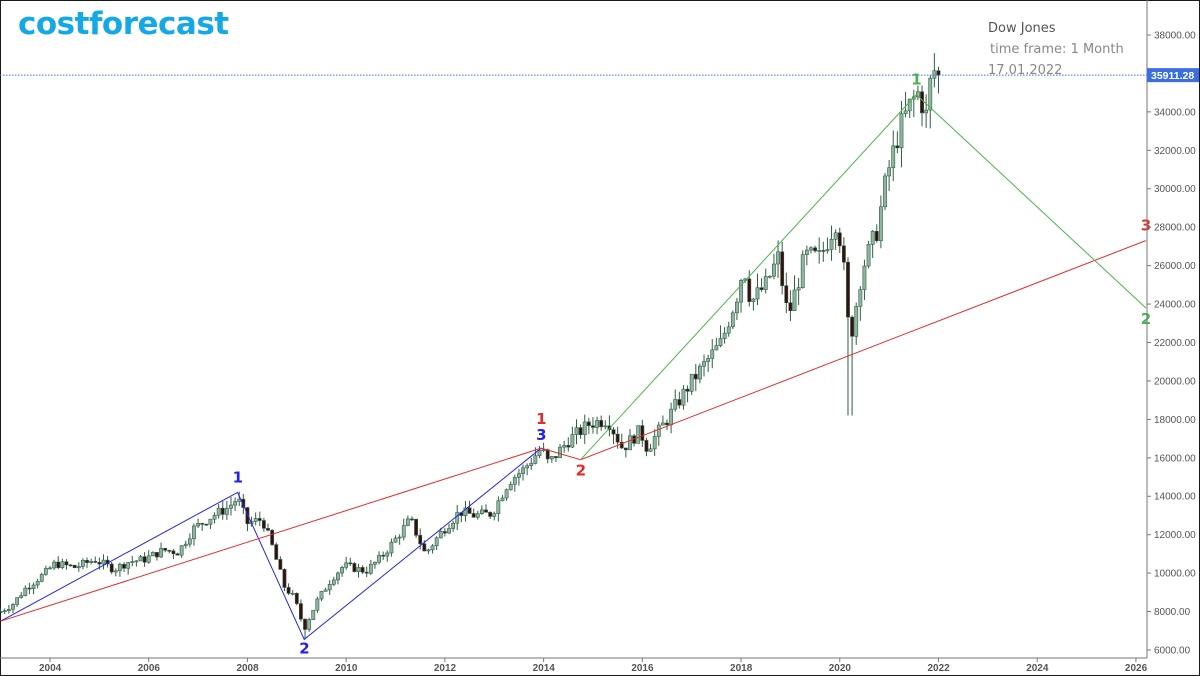 Image resolution: width=1200 pixels, height=676 pixels. What do you see at coordinates (50, 668) in the screenshot?
I see `svg-text: 2004` at bounding box center [50, 668].